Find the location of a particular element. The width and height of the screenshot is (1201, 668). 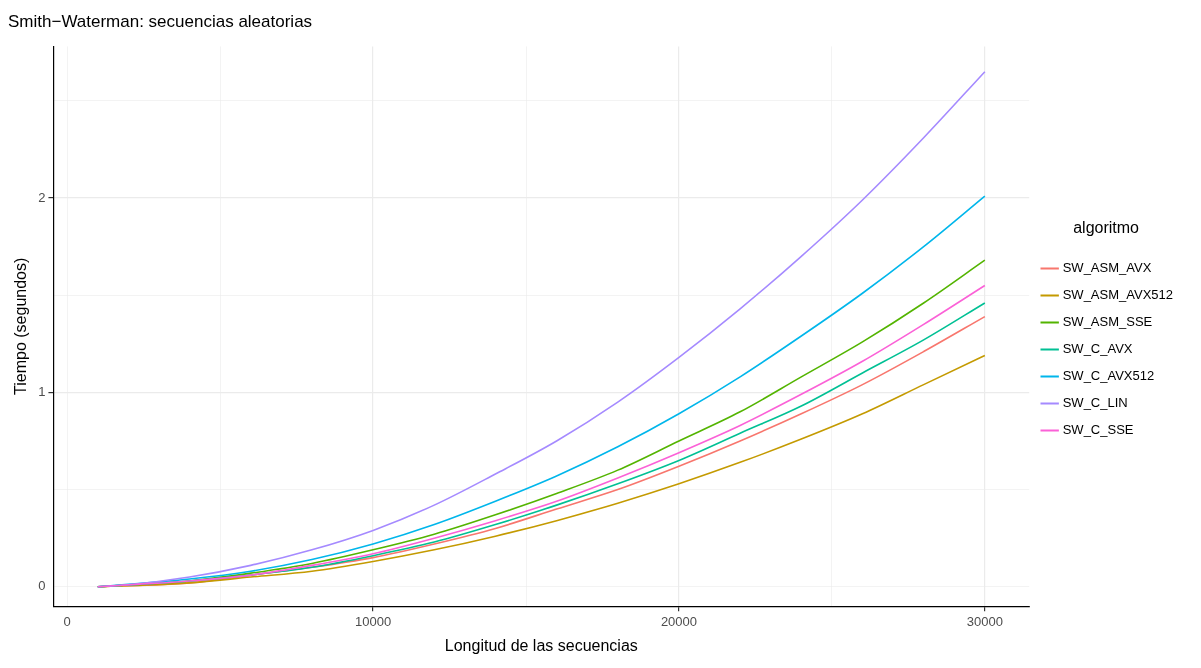

legend-title: algoritmo is located at coordinates (1106, 228).